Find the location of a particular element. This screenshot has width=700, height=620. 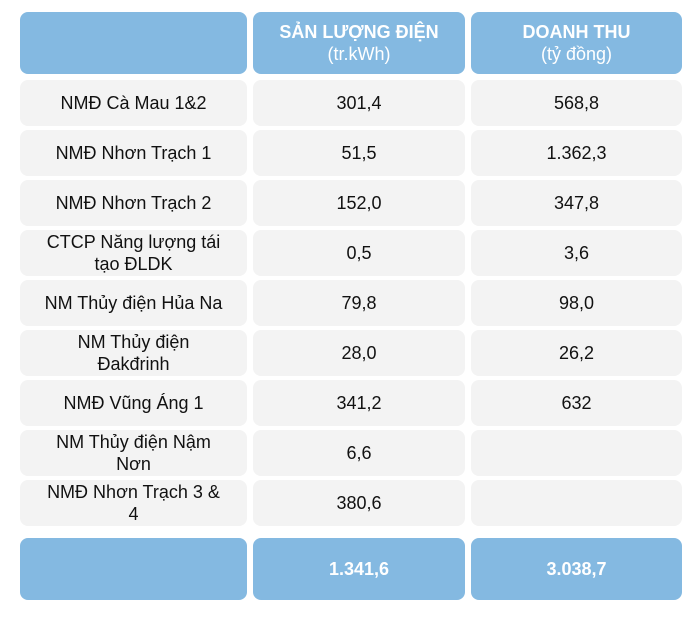

row-revenue-cell: 3,6 is located at coordinates (576, 253).